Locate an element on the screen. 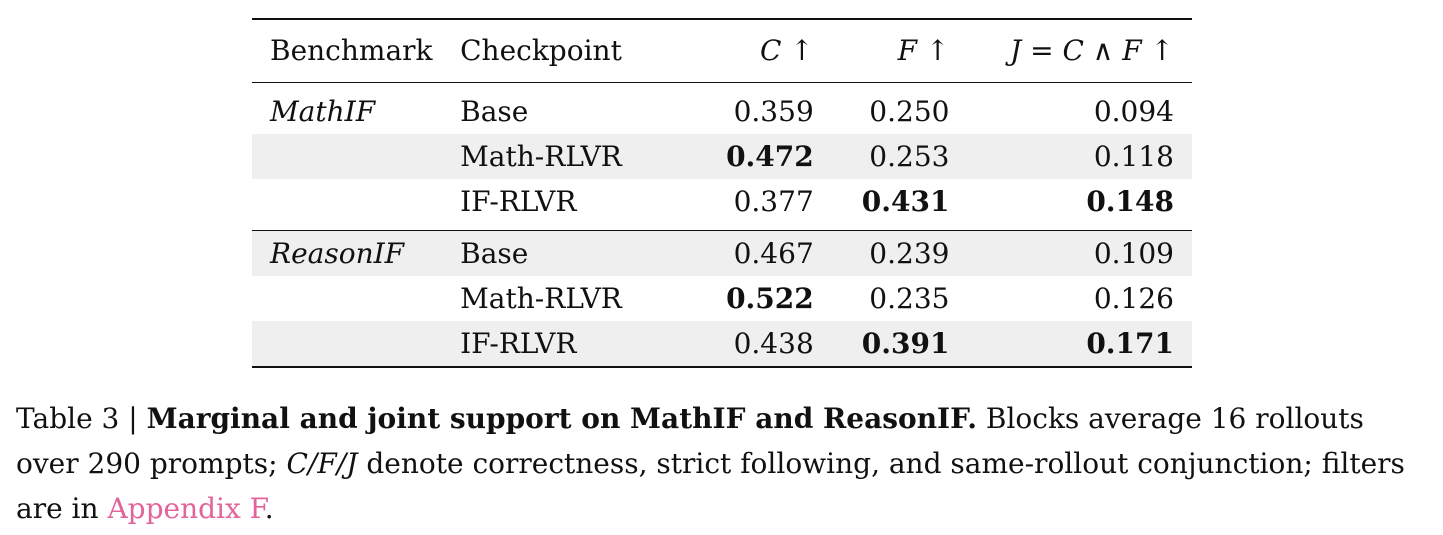 The height and width of the screenshot is (535, 1443). f-cell: 0.235 is located at coordinates (909, 298).